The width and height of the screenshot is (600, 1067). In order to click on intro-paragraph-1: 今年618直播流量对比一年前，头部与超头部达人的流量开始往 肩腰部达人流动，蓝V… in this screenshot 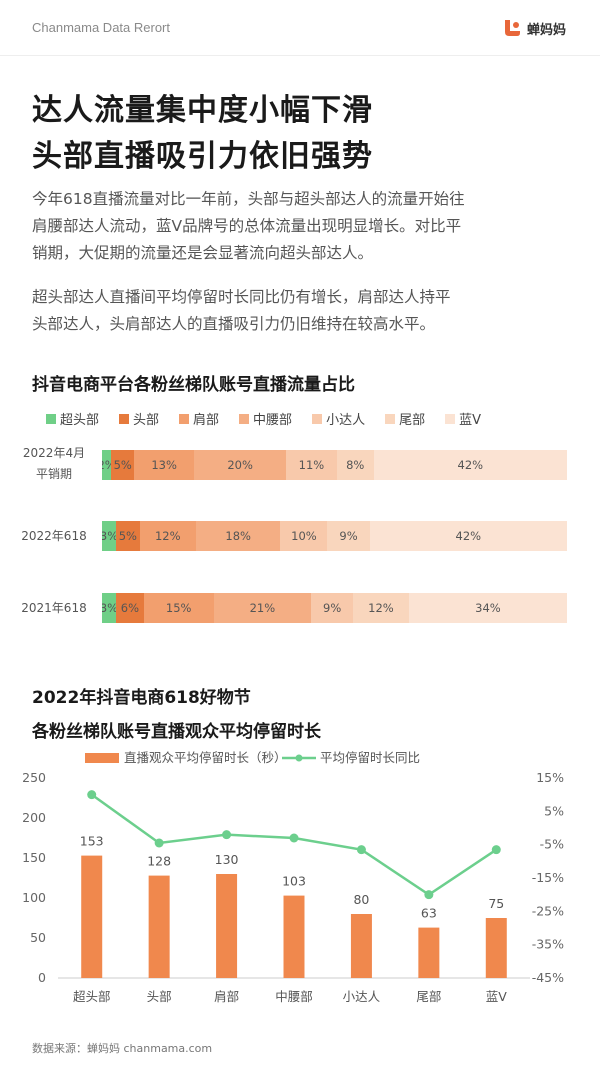, I will do `click(302, 226)`.